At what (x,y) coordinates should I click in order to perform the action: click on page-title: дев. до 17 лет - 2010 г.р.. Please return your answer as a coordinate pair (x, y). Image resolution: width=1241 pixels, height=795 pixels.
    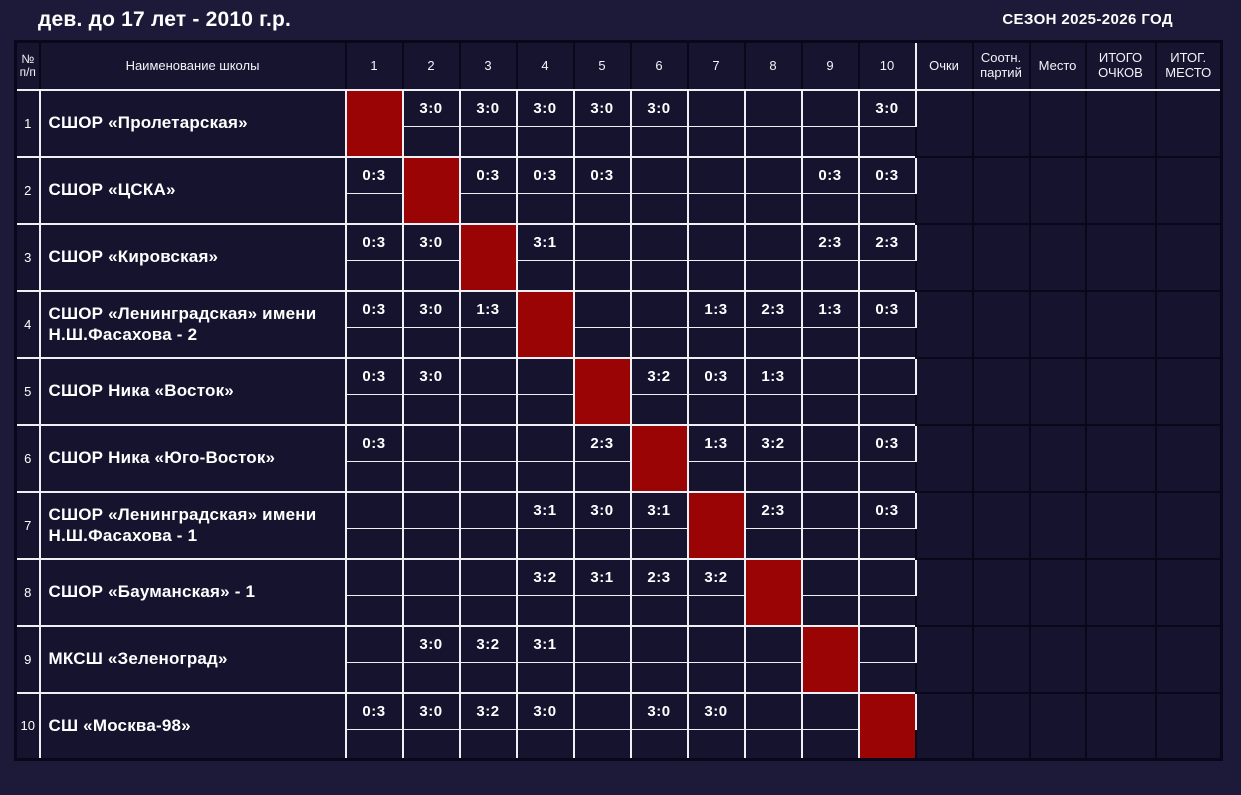
    Looking at the image, I should click on (165, 19).